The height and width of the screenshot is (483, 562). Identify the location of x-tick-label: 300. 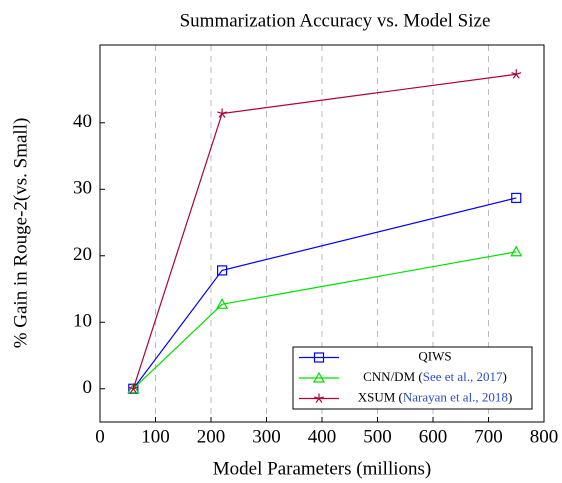
(266, 436).